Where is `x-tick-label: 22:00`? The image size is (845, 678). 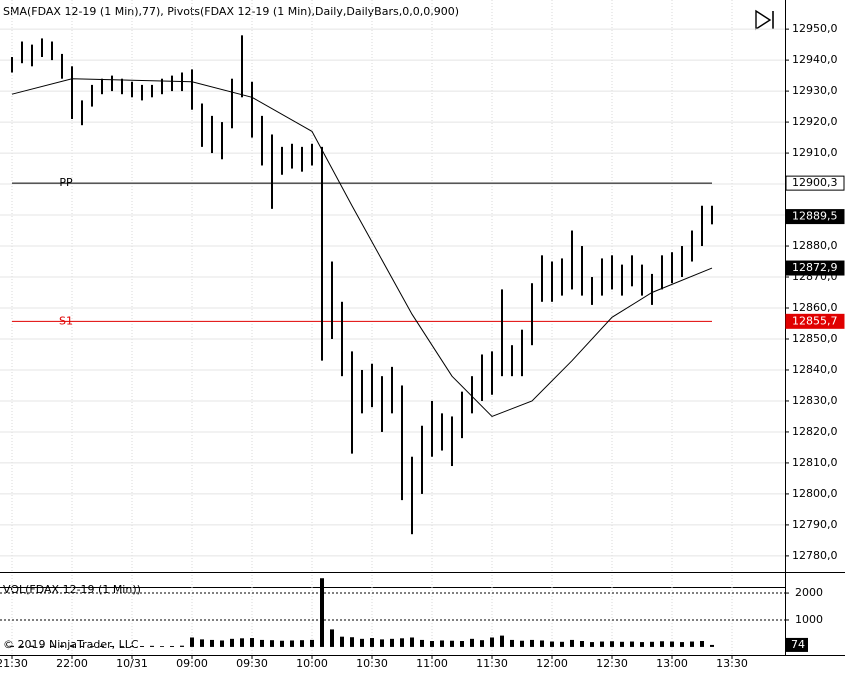 x-tick-label: 22:00 is located at coordinates (72, 663).